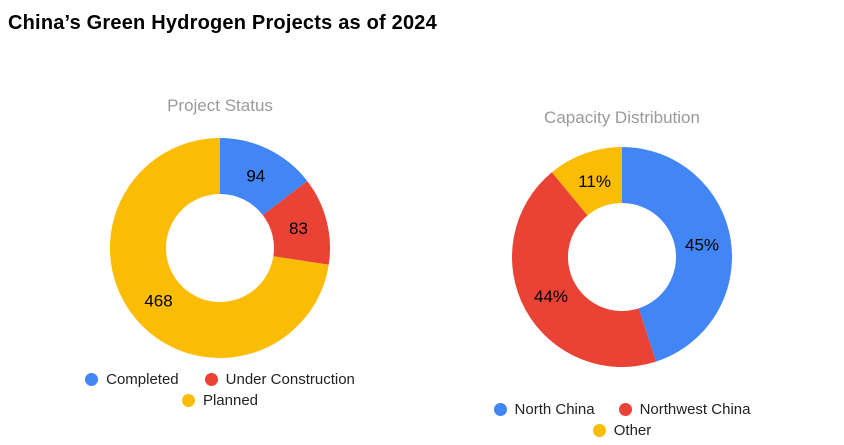 This screenshot has height=445, width=844. I want to click on project-status-legend: Completed Under Construction Planned, so click(220, 390).